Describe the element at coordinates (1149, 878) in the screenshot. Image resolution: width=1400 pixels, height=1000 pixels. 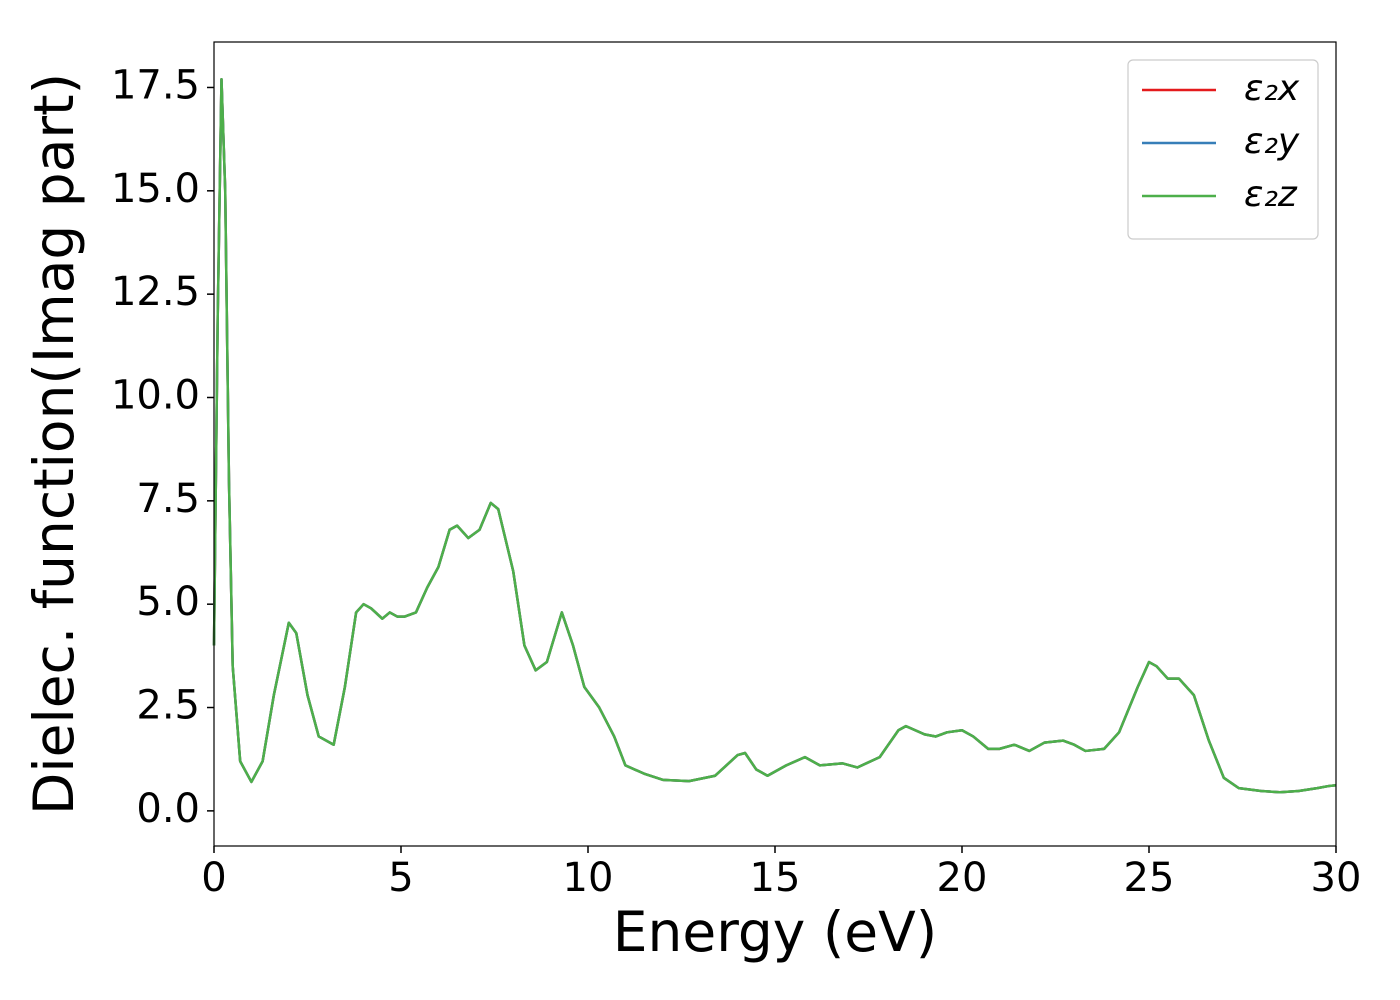
I see `x-tick-label: 25` at that location.